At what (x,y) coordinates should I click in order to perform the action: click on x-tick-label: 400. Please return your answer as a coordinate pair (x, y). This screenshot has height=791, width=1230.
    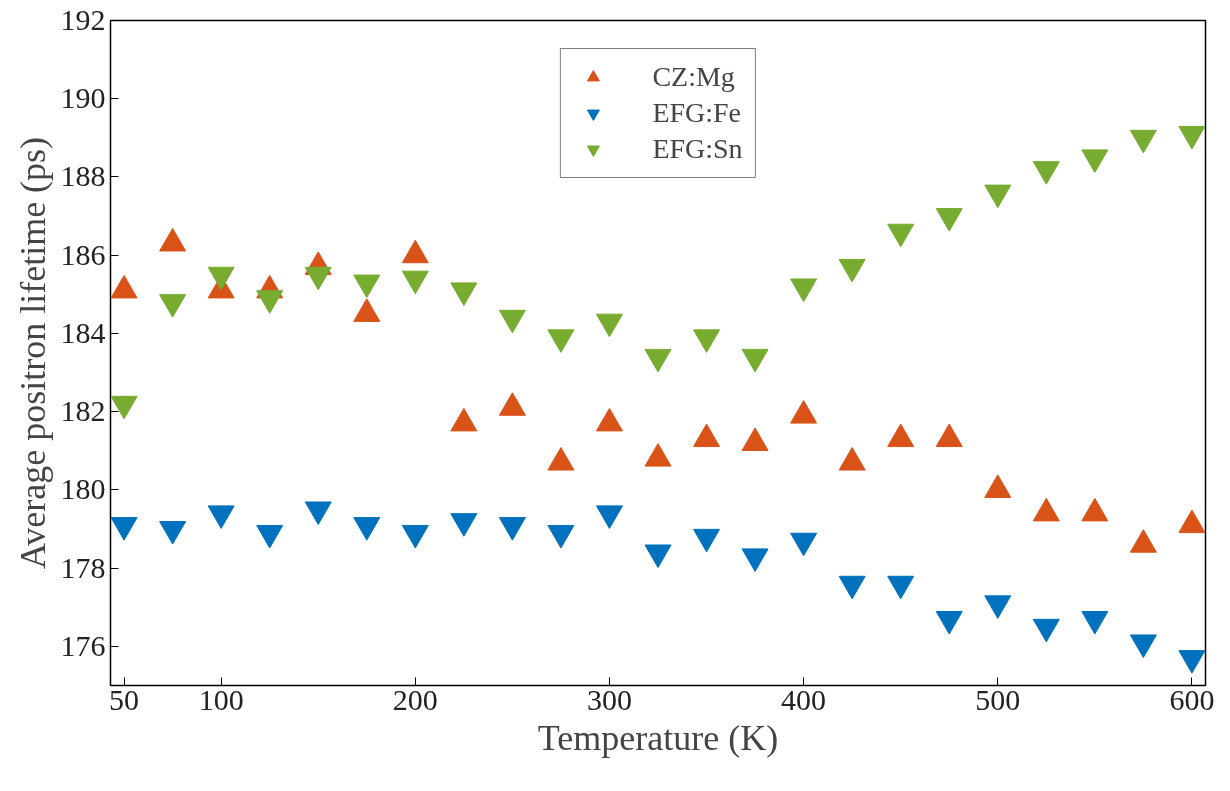
    Looking at the image, I should click on (804, 699).